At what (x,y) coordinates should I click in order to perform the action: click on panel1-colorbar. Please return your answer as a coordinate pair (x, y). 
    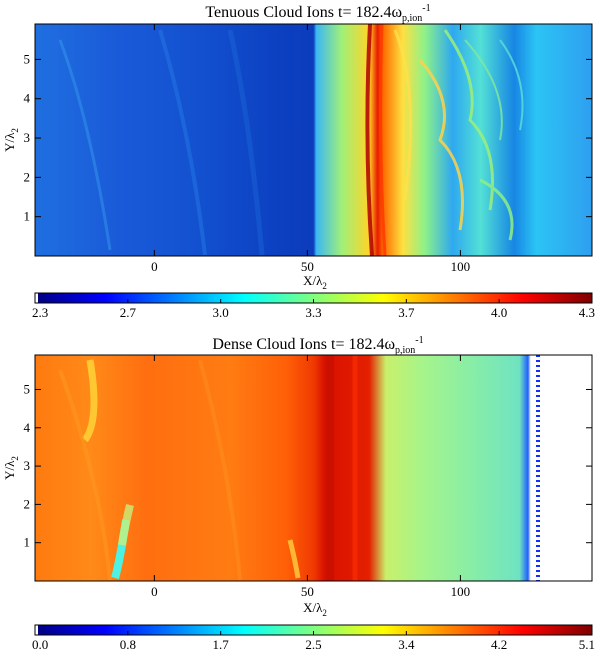
    Looking at the image, I should click on (313, 298).